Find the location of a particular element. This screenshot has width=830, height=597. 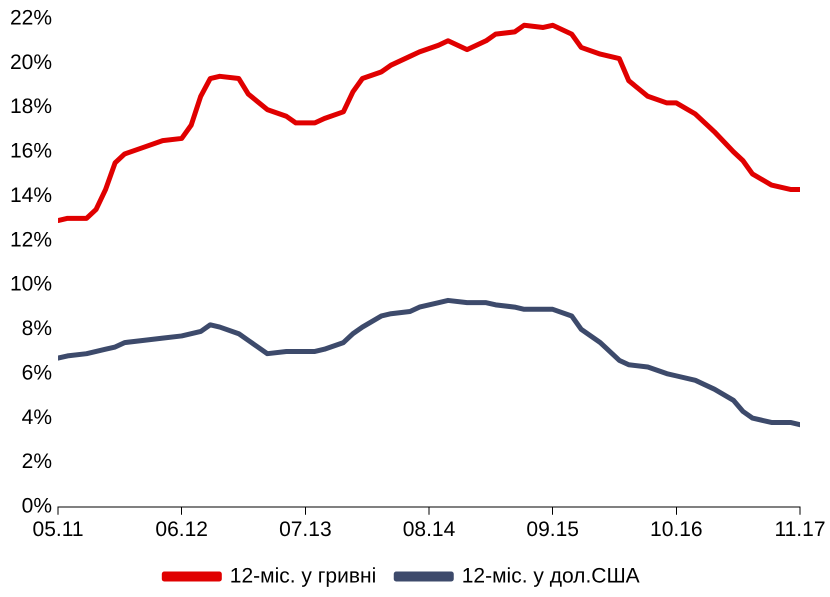

y-tick-label: 10% is located at coordinates (31, 284).